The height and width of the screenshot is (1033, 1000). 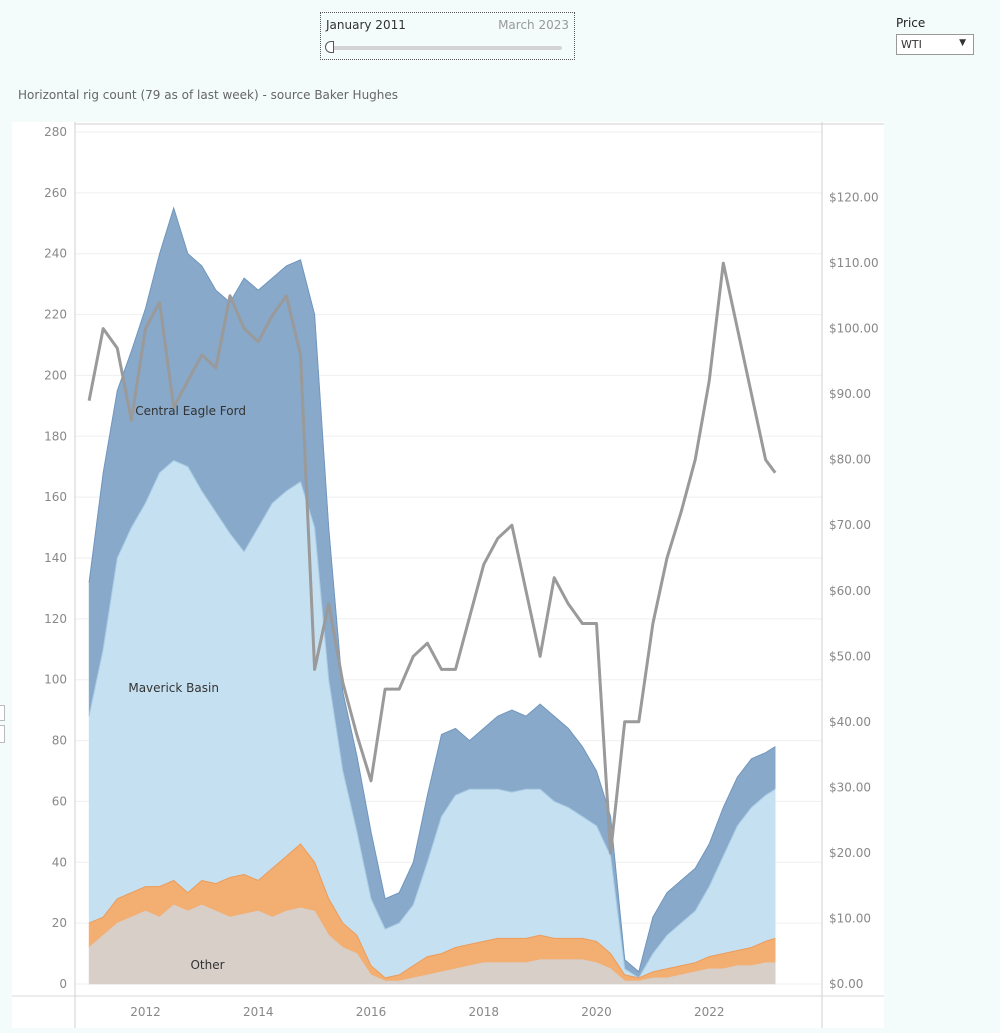 What do you see at coordinates (709, 1012) in the screenshot?
I see `x-tick-5: 2022` at bounding box center [709, 1012].